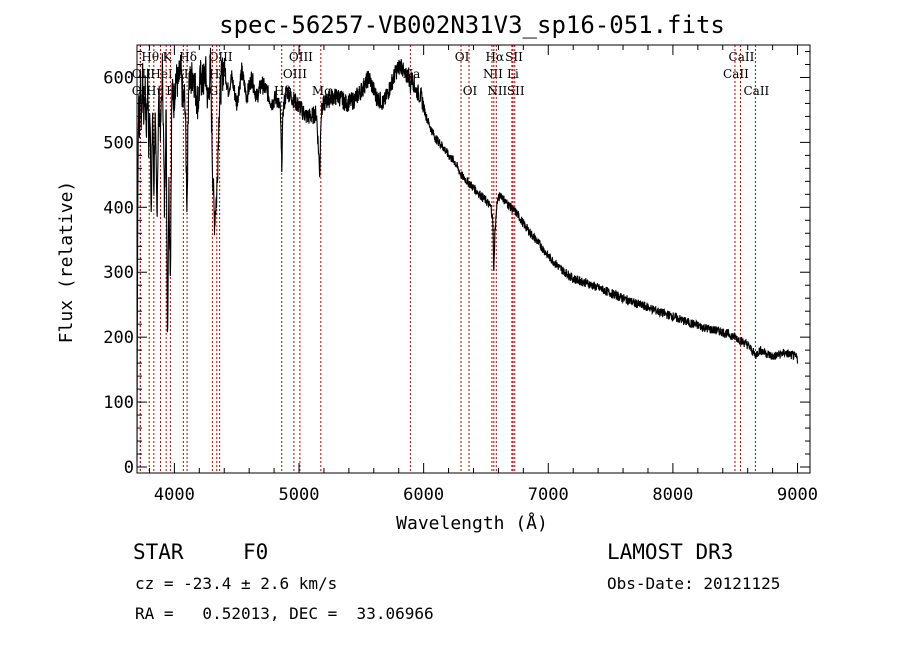 Image resolution: width=900 pixels, height=649 pixels. What do you see at coordinates (174, 495) in the screenshot?
I see `x-tick-label: 4000` at bounding box center [174, 495].